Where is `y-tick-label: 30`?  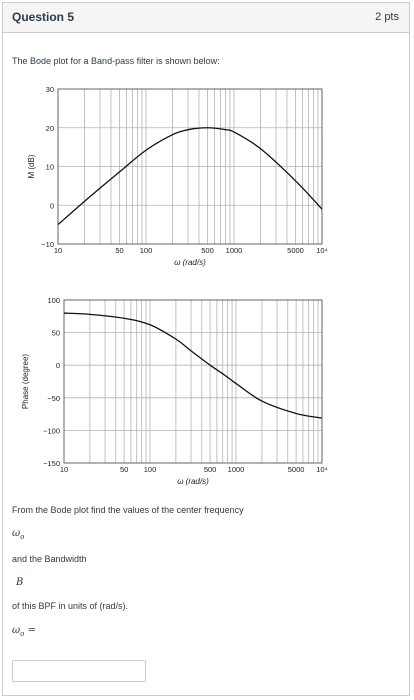
y-tick-label: 30 is located at coordinates (50, 89).